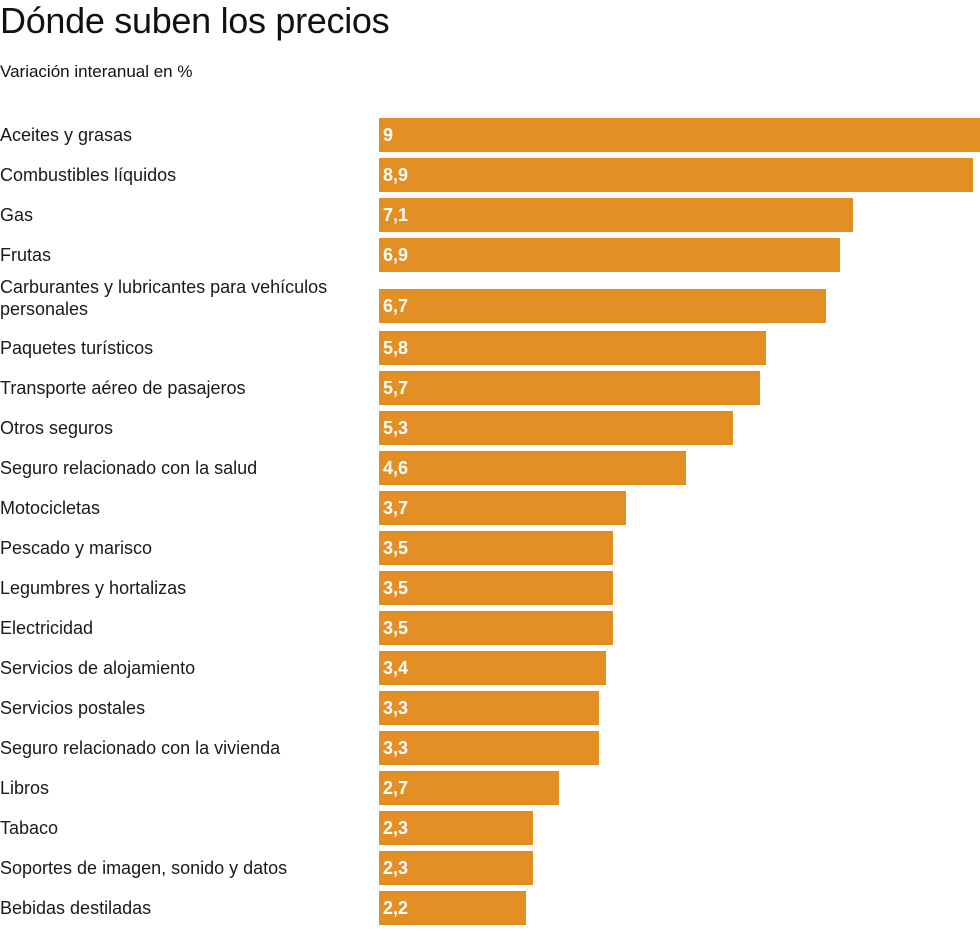 Image resolution: width=980 pixels, height=947 pixels. Describe the element at coordinates (93, 588) in the screenshot. I see `category-label: Legumbres y hortalizas` at that location.